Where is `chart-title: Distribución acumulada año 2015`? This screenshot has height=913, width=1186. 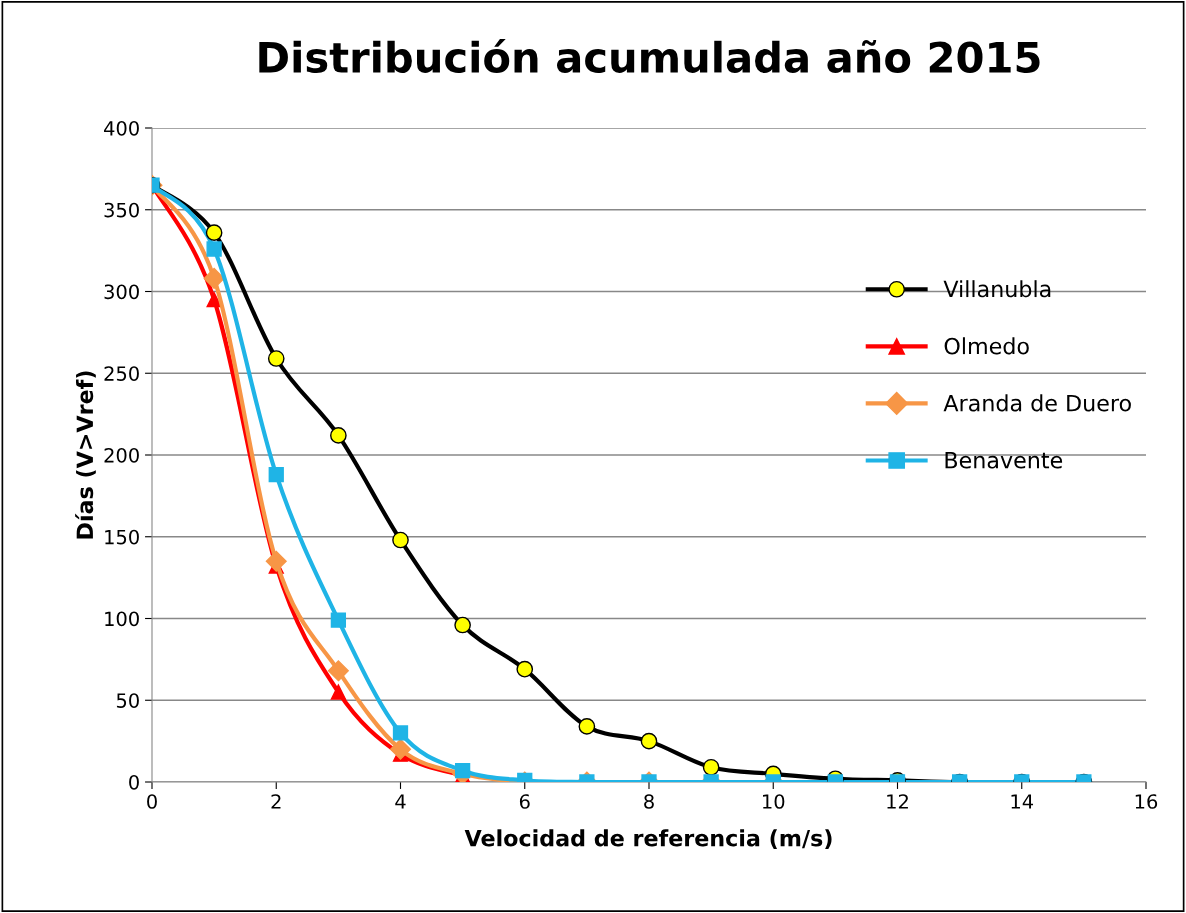 chart-title: Distribución acumulada año 2015 is located at coordinates (649, 56).